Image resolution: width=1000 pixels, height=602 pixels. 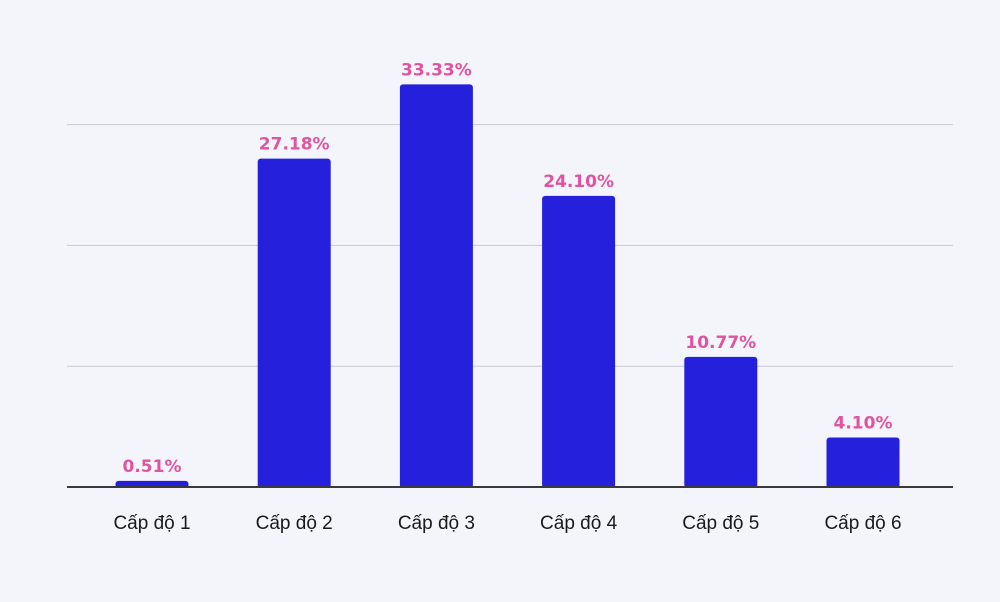 I want to click on category-label: Cấp độ 6, so click(x=862, y=523).